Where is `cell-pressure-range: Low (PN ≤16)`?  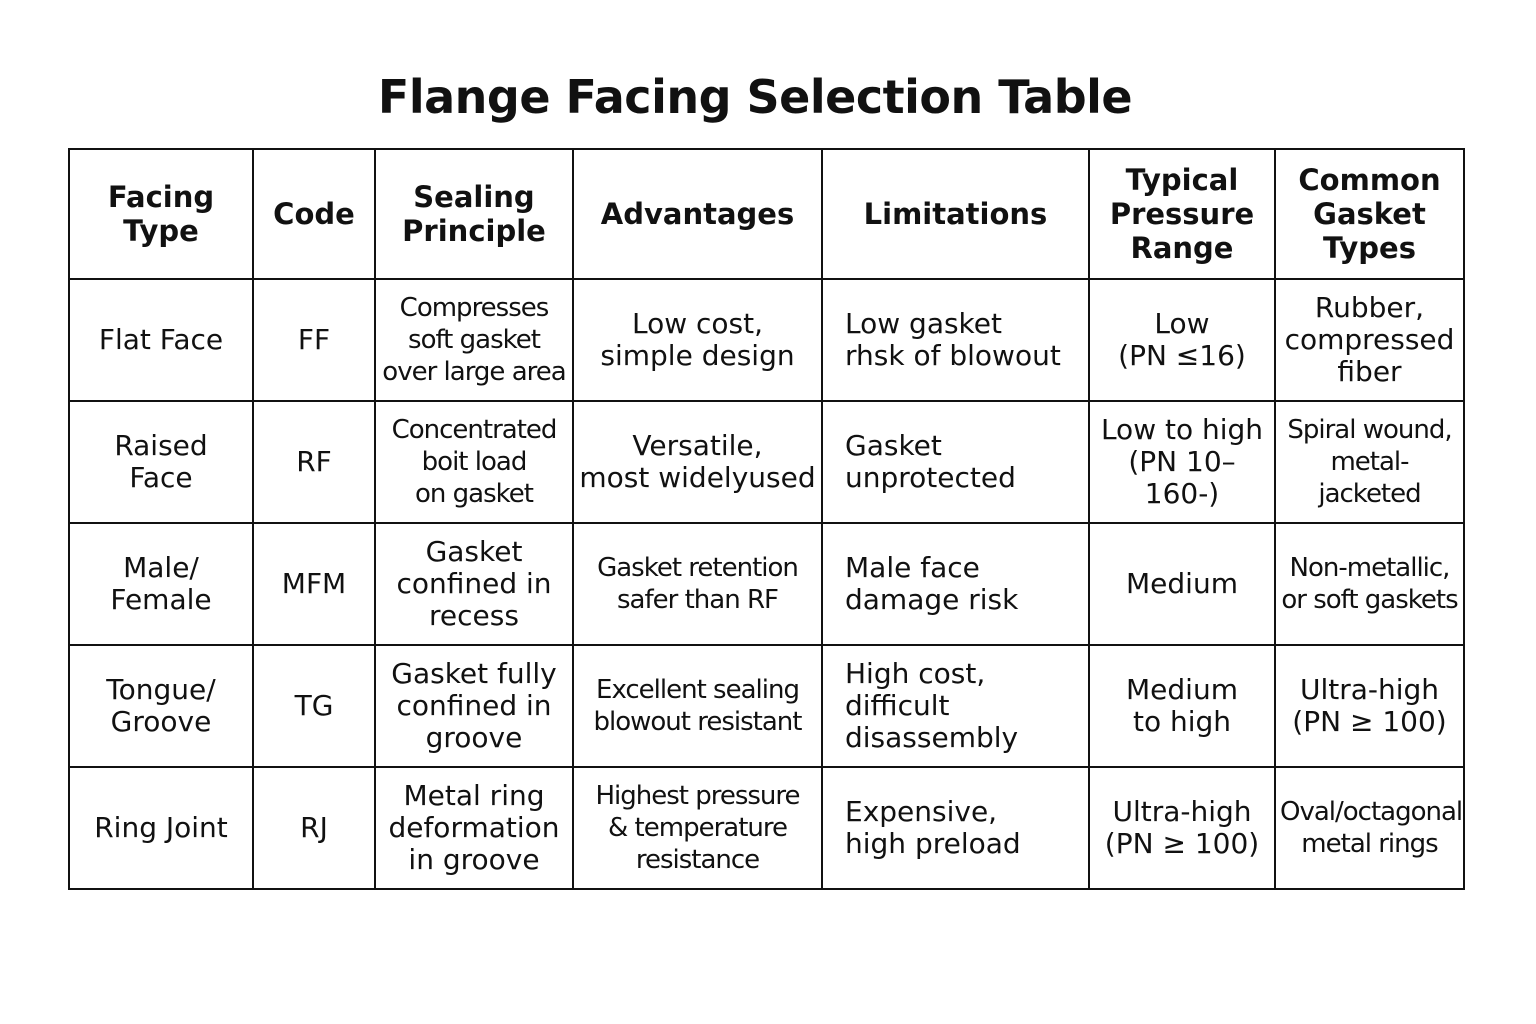
cell-pressure-range: Low (PN ≤16) is located at coordinates (1182, 340).